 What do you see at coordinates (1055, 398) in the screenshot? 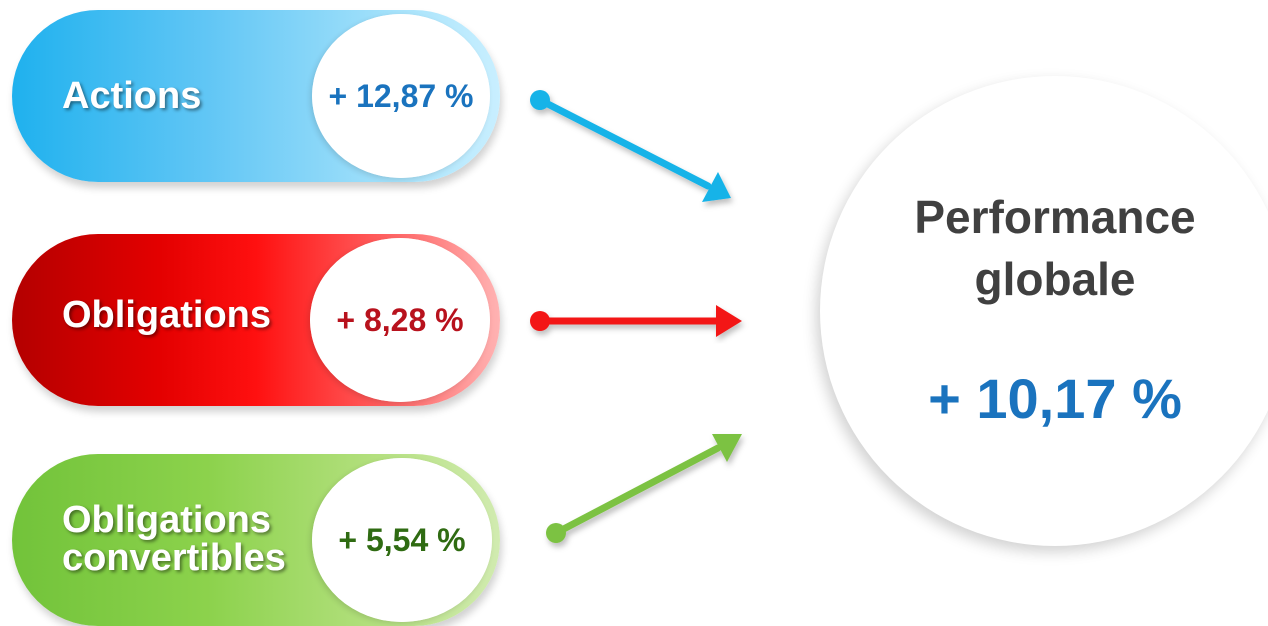
I see `global-performance-value: + 10,17 %` at bounding box center [1055, 398].